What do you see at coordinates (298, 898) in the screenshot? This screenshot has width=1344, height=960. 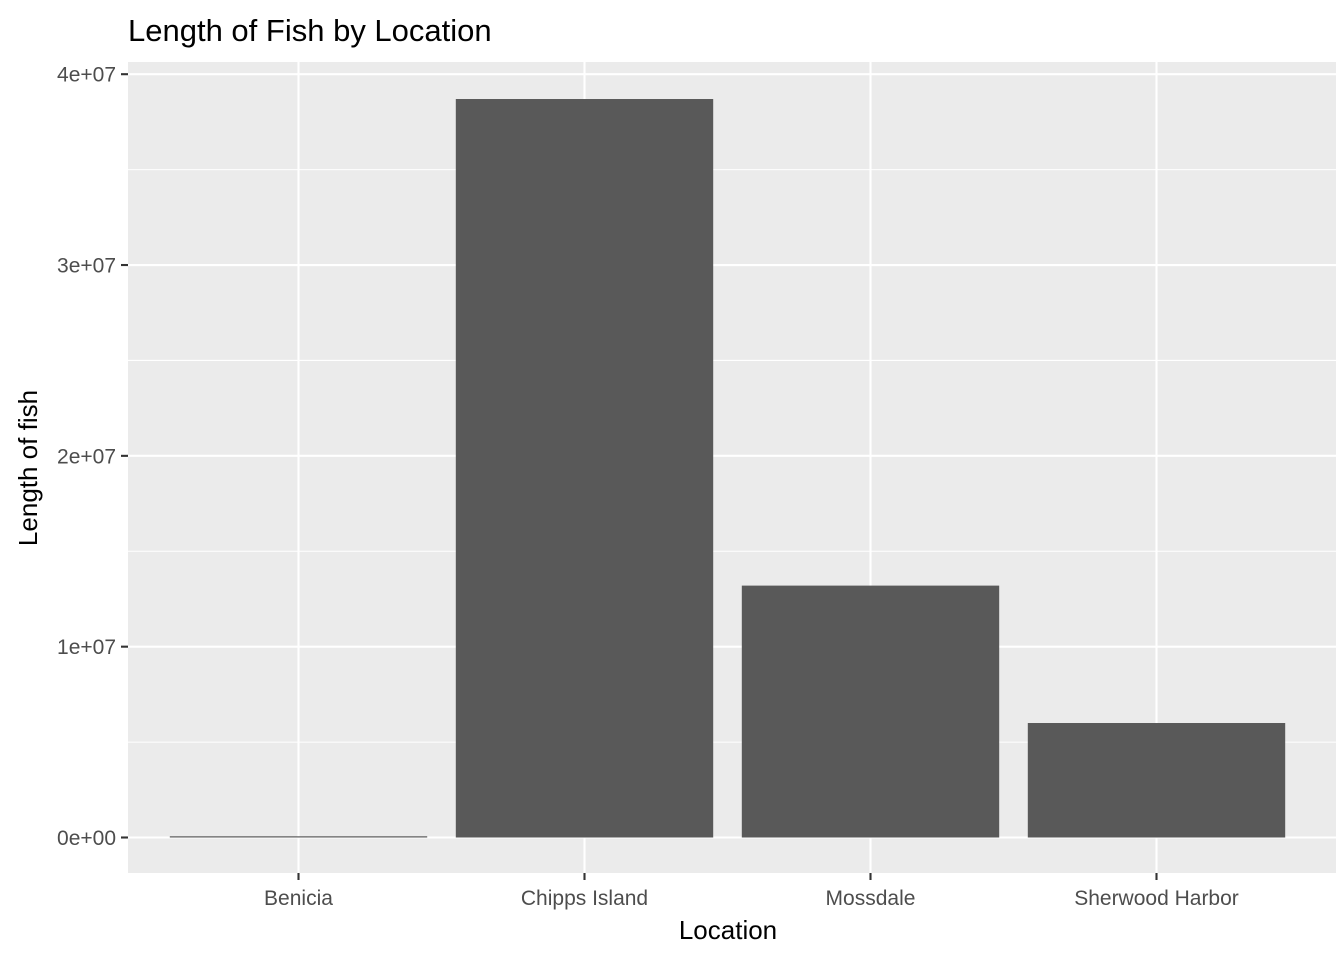 I see `x-tick-label: Benicia` at bounding box center [298, 898].